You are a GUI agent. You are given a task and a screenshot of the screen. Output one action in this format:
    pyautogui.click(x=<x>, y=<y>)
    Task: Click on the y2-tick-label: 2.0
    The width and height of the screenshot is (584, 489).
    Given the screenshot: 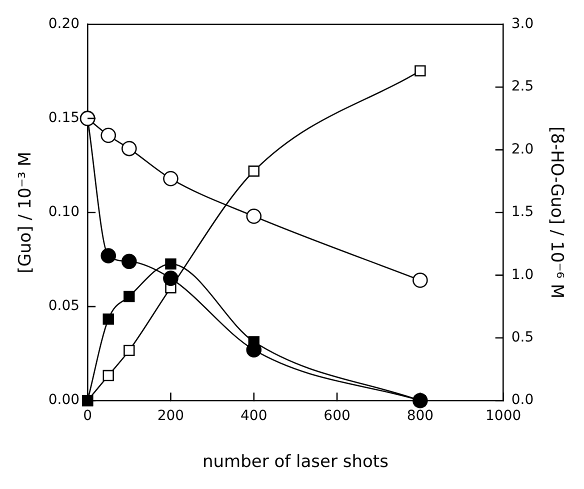 What is the action you would take?
    pyautogui.click(x=522, y=149)
    